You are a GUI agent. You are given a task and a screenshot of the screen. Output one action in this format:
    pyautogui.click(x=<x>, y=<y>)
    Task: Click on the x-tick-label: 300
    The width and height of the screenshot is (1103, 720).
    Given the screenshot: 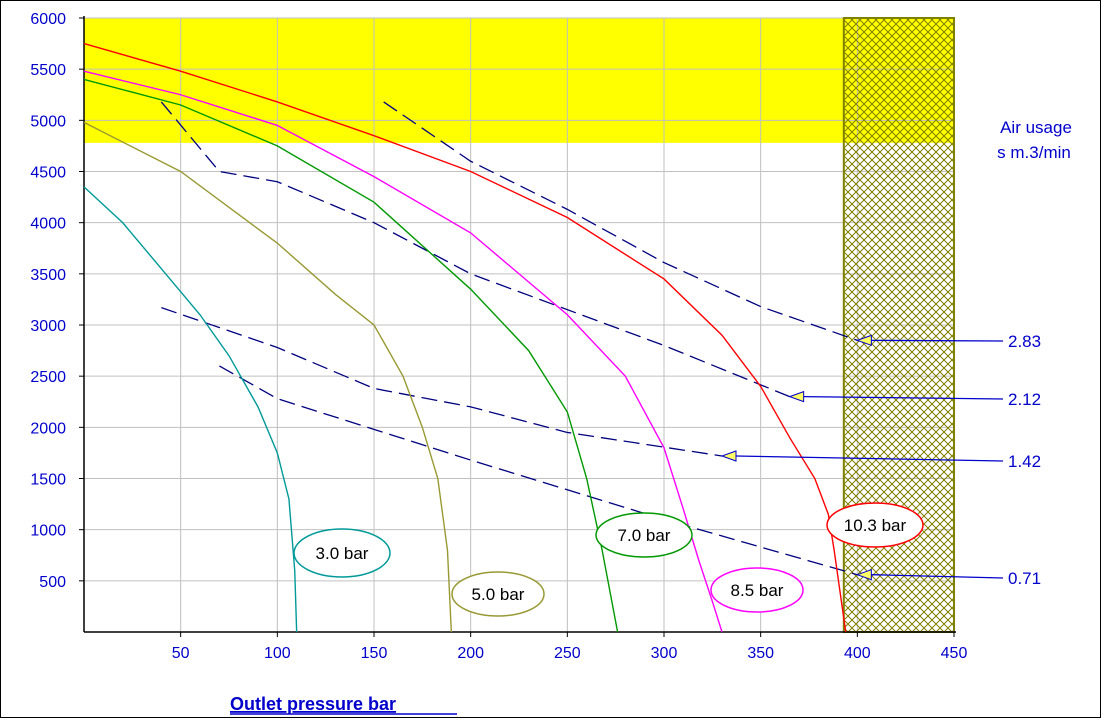 What is the action you would take?
    pyautogui.click(x=664, y=653)
    